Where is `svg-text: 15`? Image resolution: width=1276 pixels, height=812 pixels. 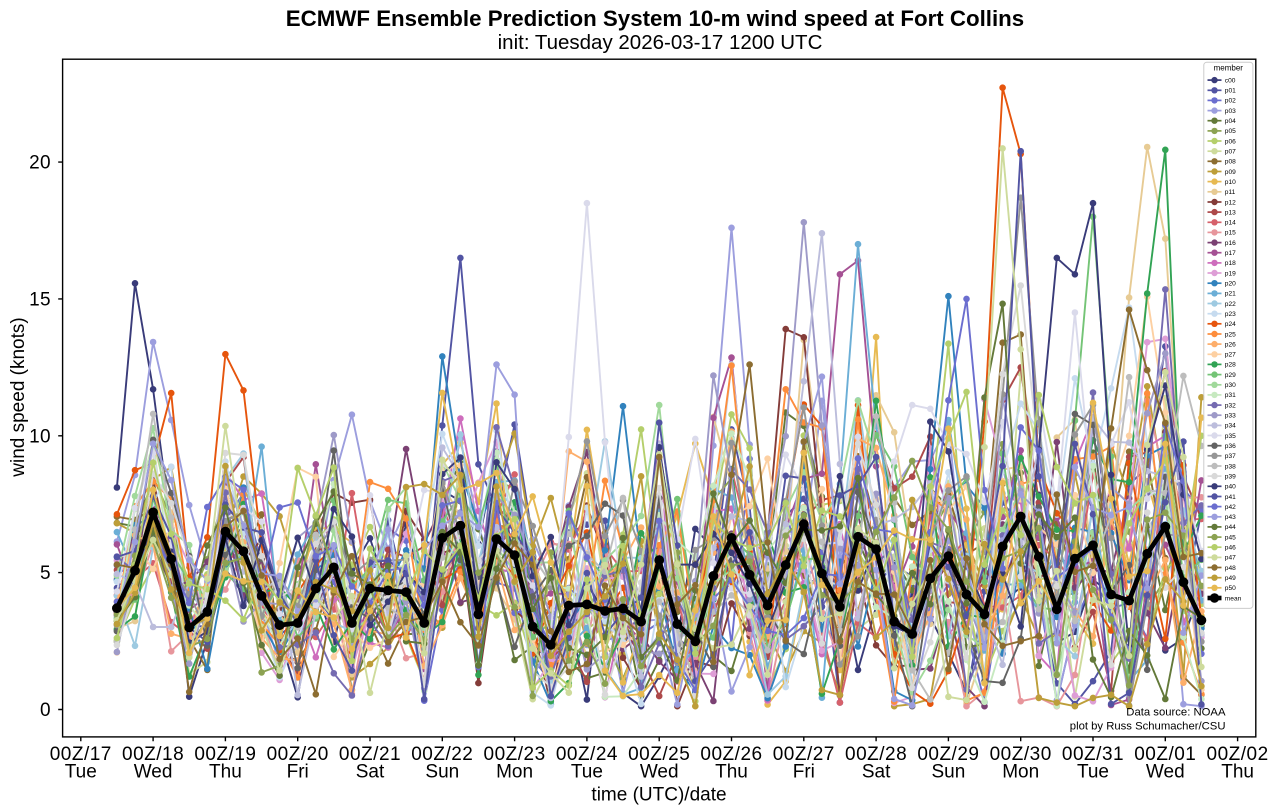 svg-text: 15 is located at coordinates (40, 300).